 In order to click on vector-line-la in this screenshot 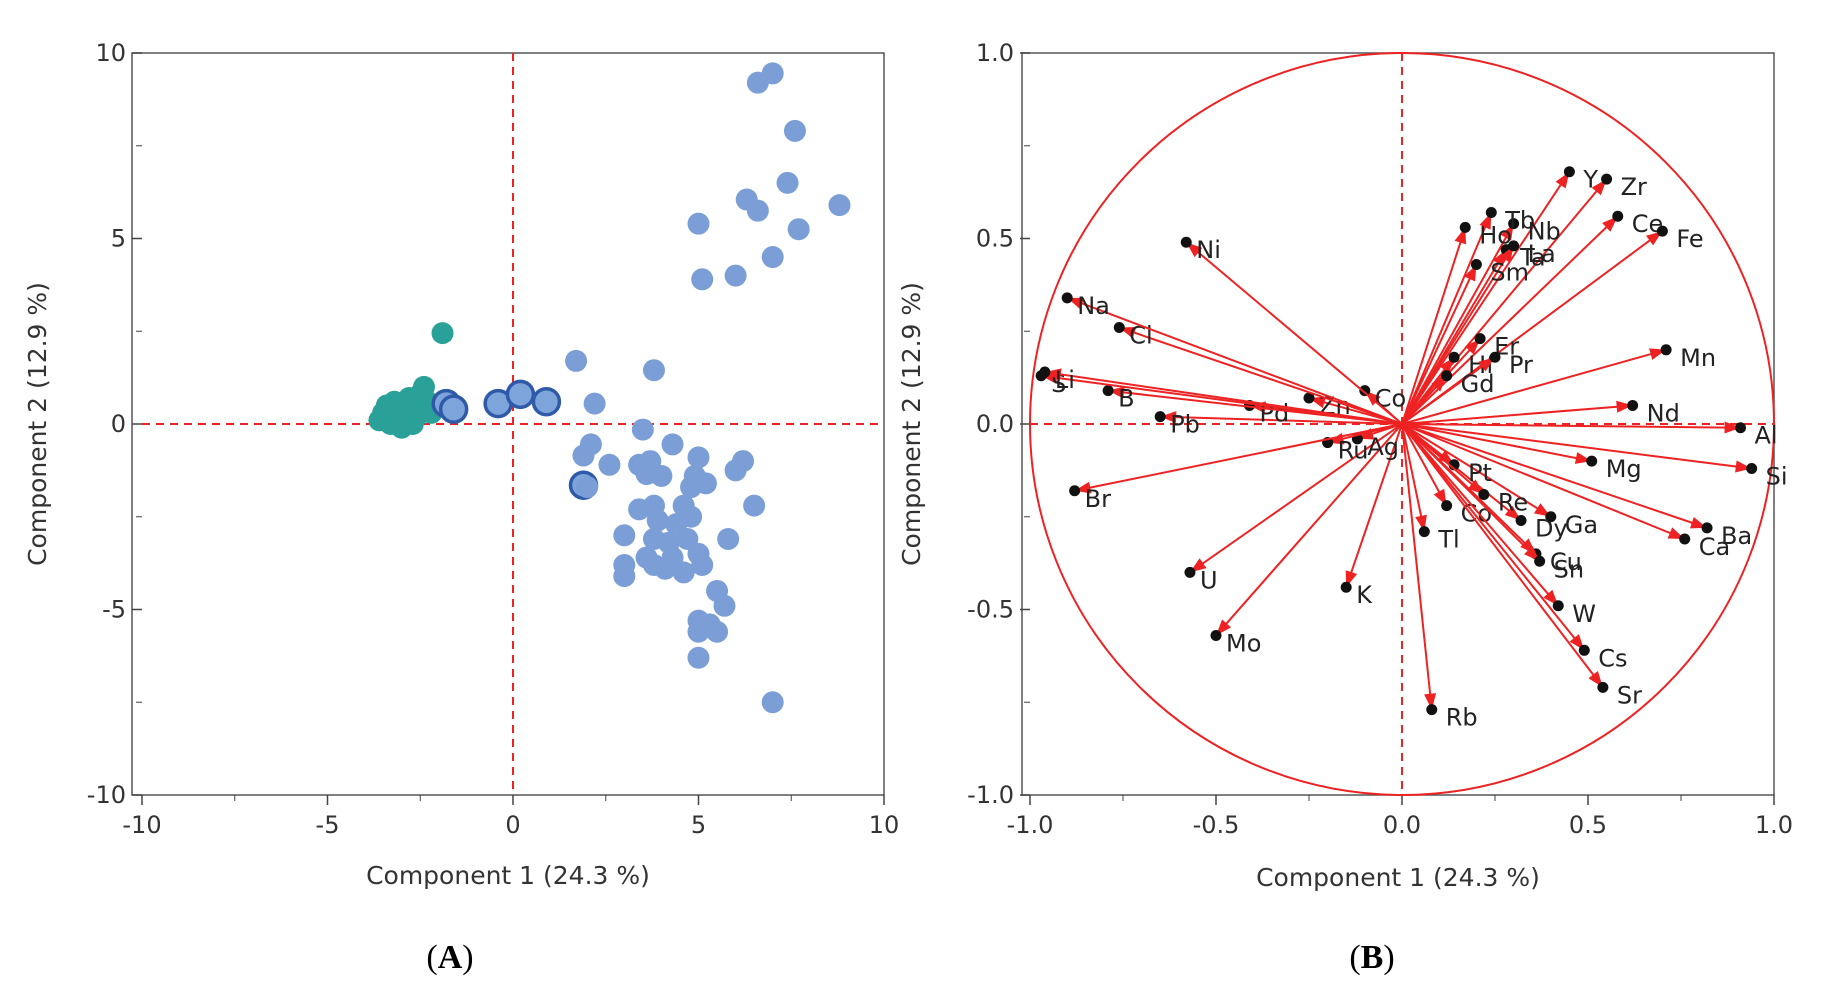, I will do `click(1458, 335)`.